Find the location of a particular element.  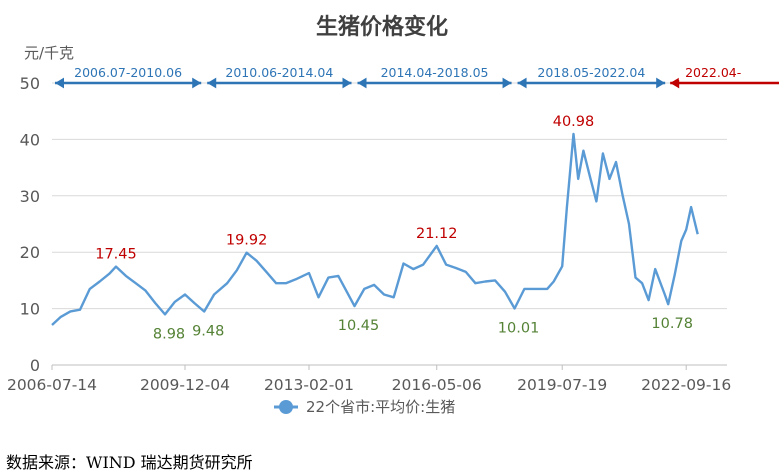

y-axis-unit-label: 元/千克 is located at coordinates (49, 53).